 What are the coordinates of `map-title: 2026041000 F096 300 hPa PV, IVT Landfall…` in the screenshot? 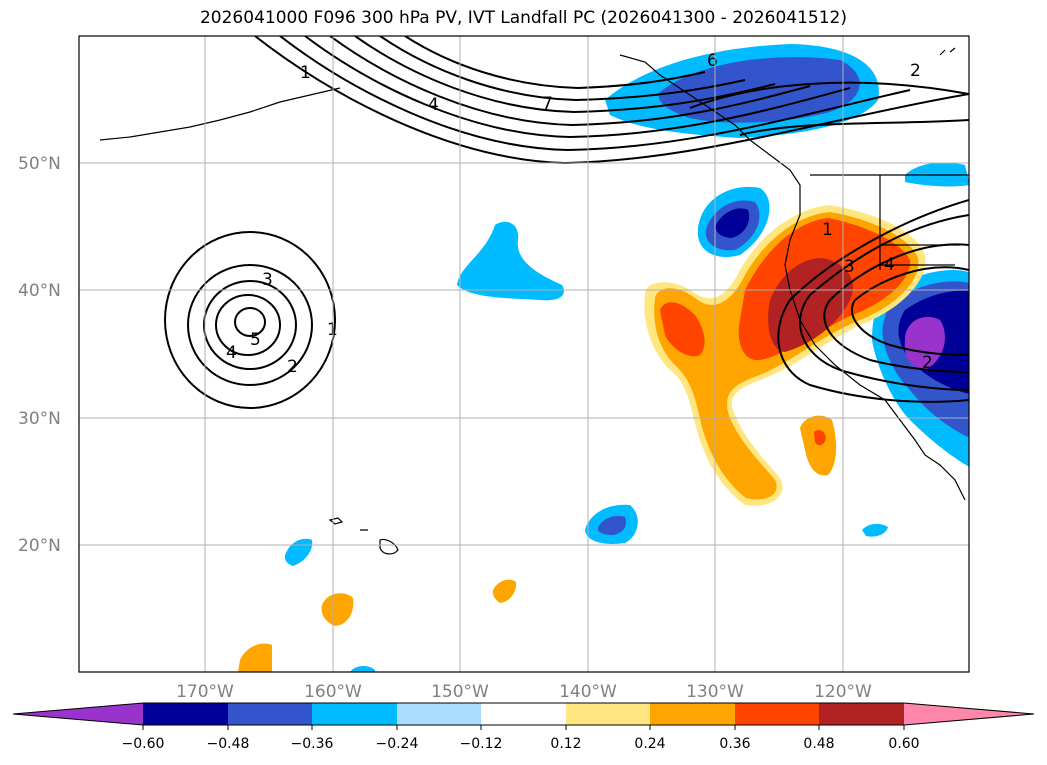 It's located at (523, 18).